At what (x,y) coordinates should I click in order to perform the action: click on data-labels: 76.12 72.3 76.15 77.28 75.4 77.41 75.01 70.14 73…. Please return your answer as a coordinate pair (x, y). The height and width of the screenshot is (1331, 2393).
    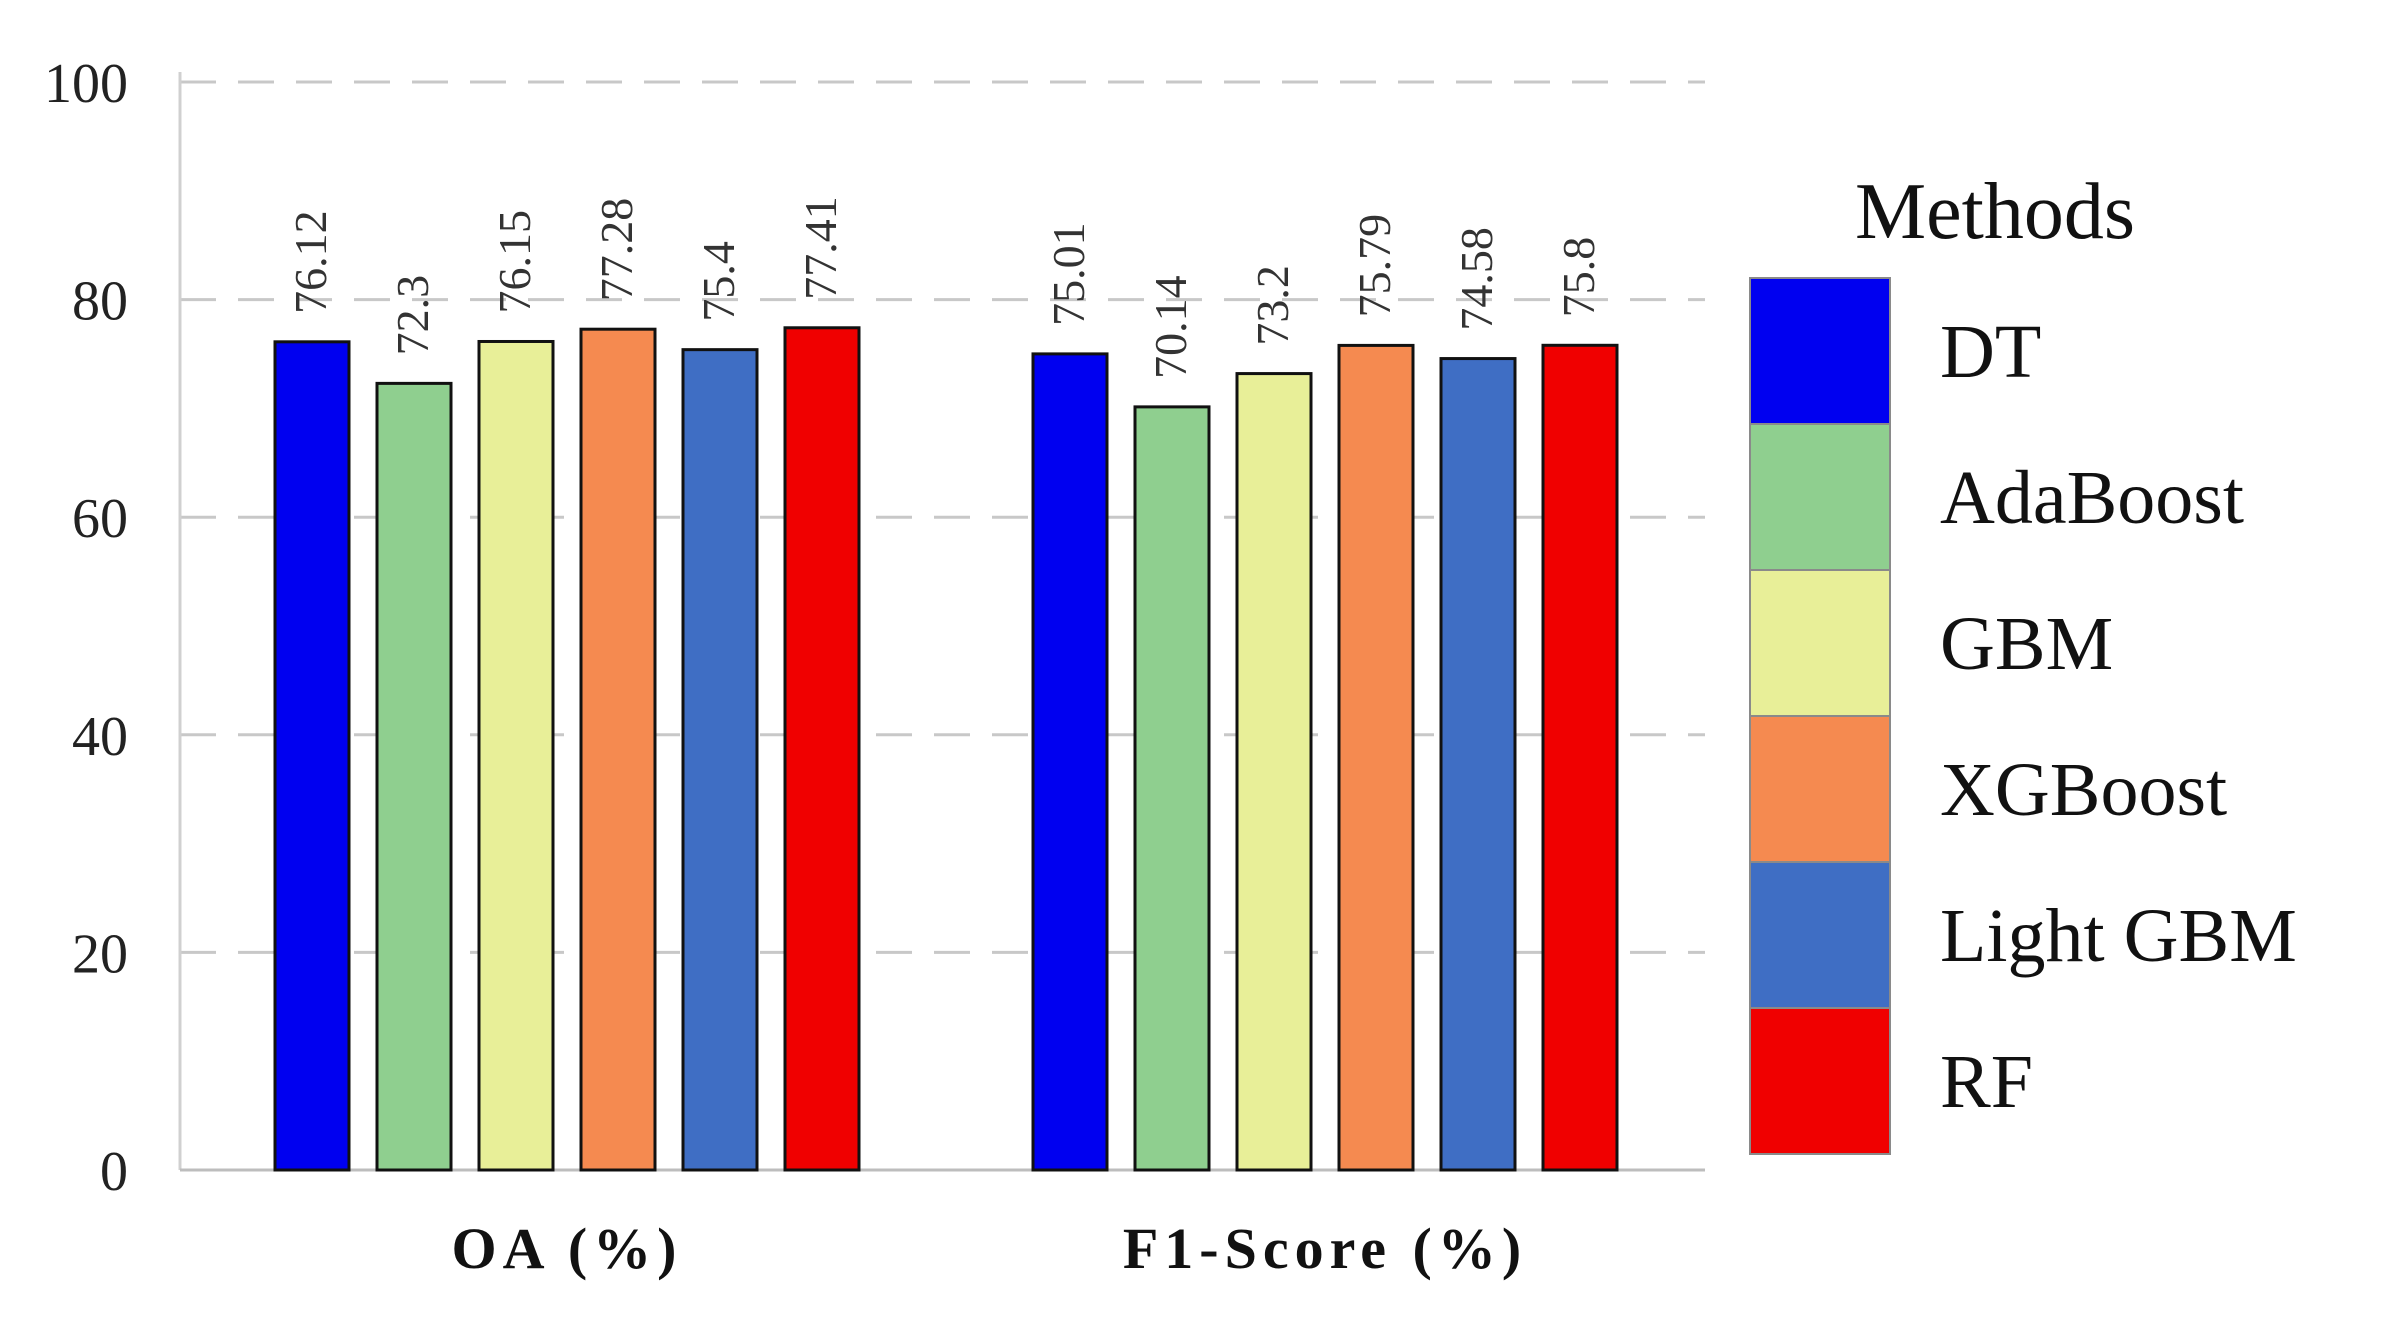
    Looking at the image, I should click on (944, 287).